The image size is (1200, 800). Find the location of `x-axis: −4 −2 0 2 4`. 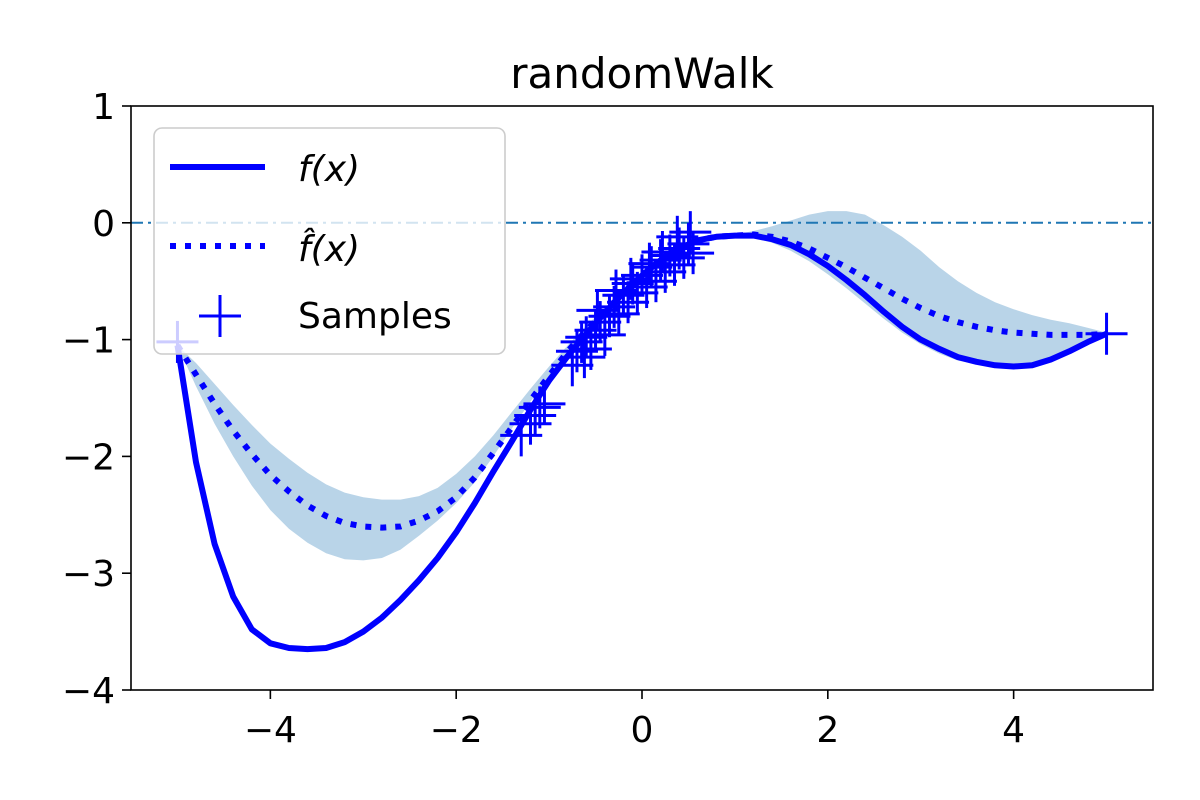

x-axis: −4 −2 0 2 4 is located at coordinates (634, 720).